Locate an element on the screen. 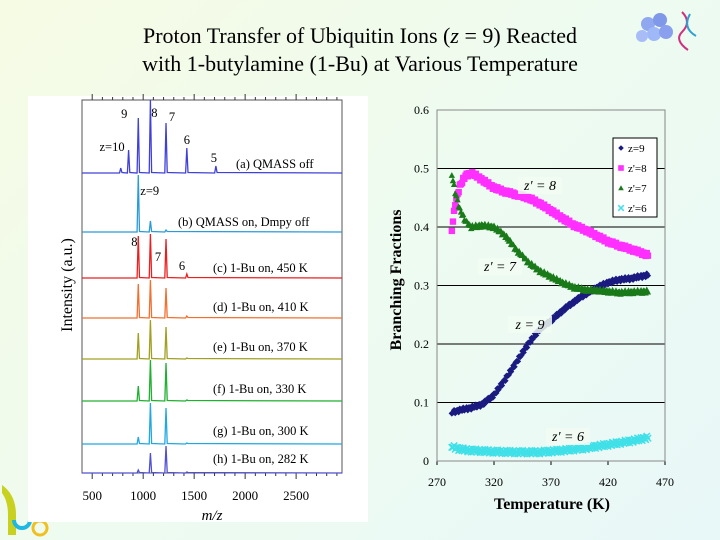  y-tick-label: 0 is located at coordinates (426, 461).